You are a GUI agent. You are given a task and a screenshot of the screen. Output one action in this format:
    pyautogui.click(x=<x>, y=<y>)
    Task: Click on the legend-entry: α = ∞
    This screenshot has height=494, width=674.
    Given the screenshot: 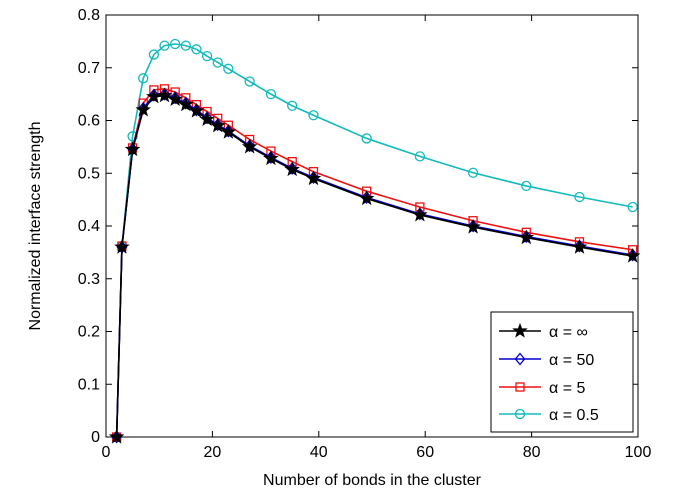 What is the action you would take?
    pyautogui.click(x=543, y=331)
    